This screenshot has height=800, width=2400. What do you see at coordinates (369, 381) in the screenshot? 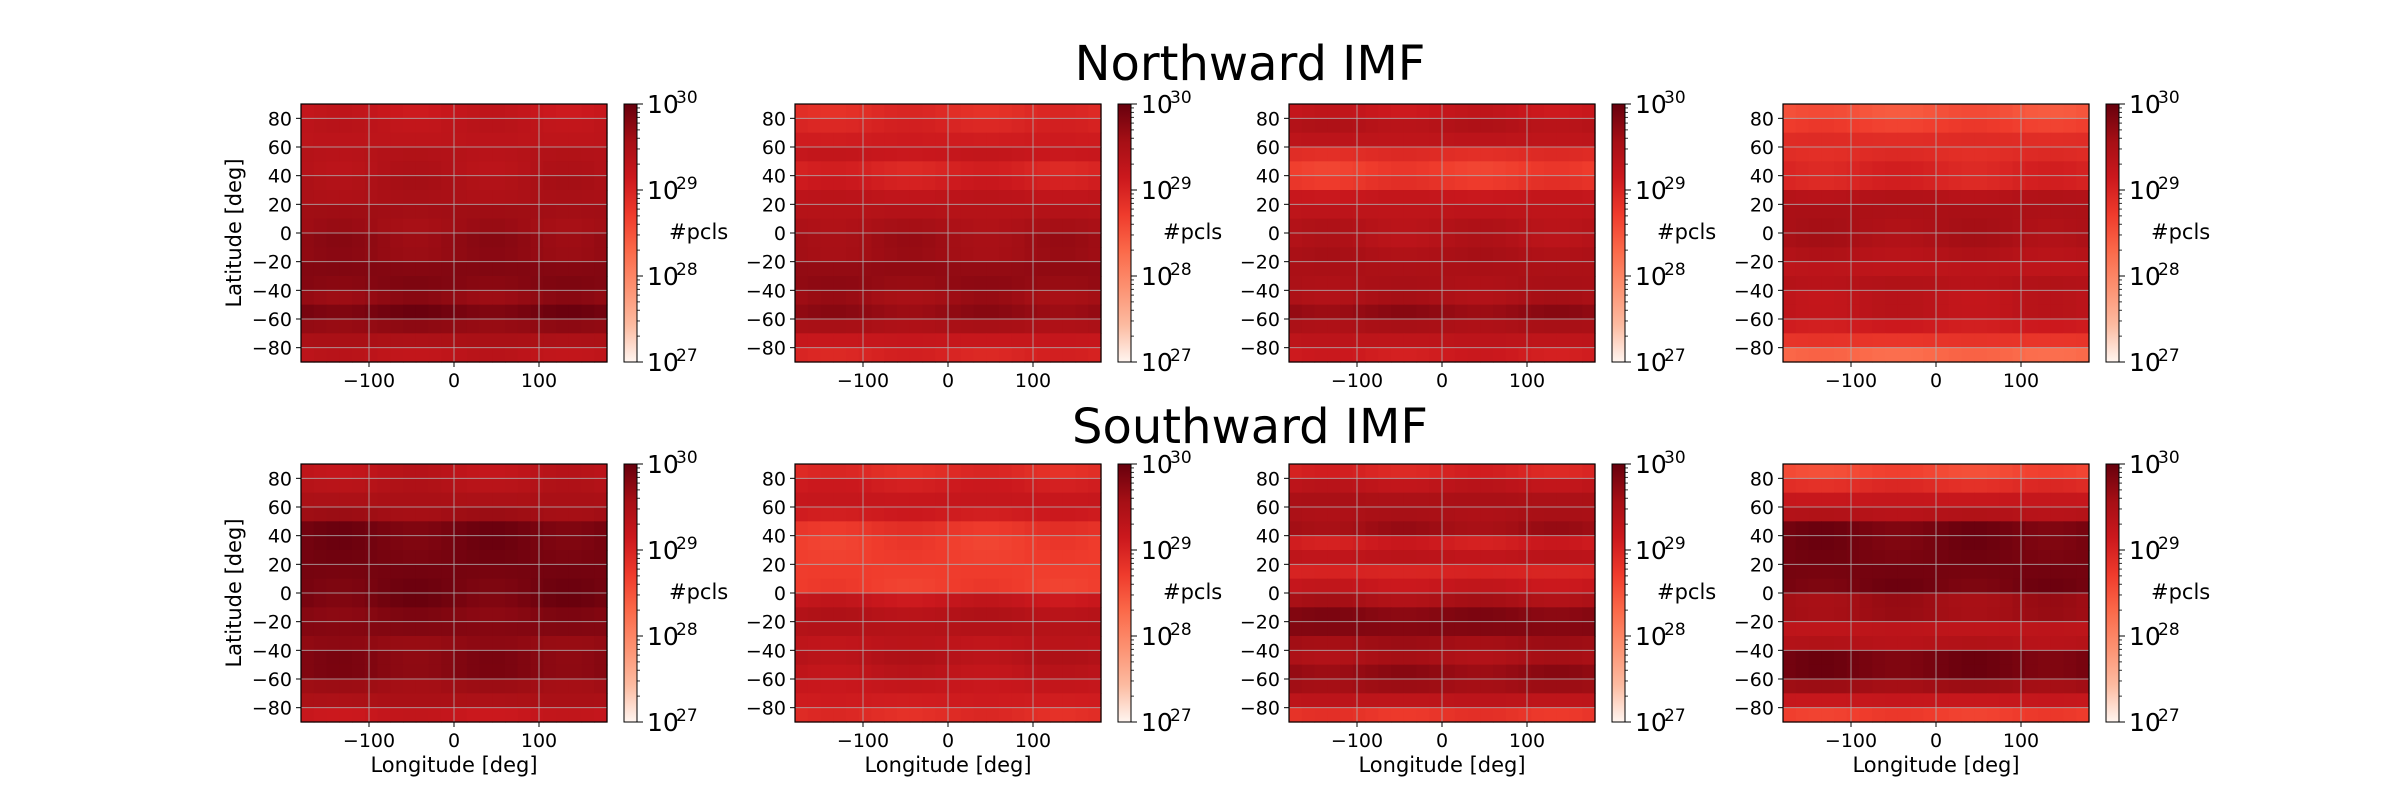
I see `x-tick-label: −100` at bounding box center [369, 381].